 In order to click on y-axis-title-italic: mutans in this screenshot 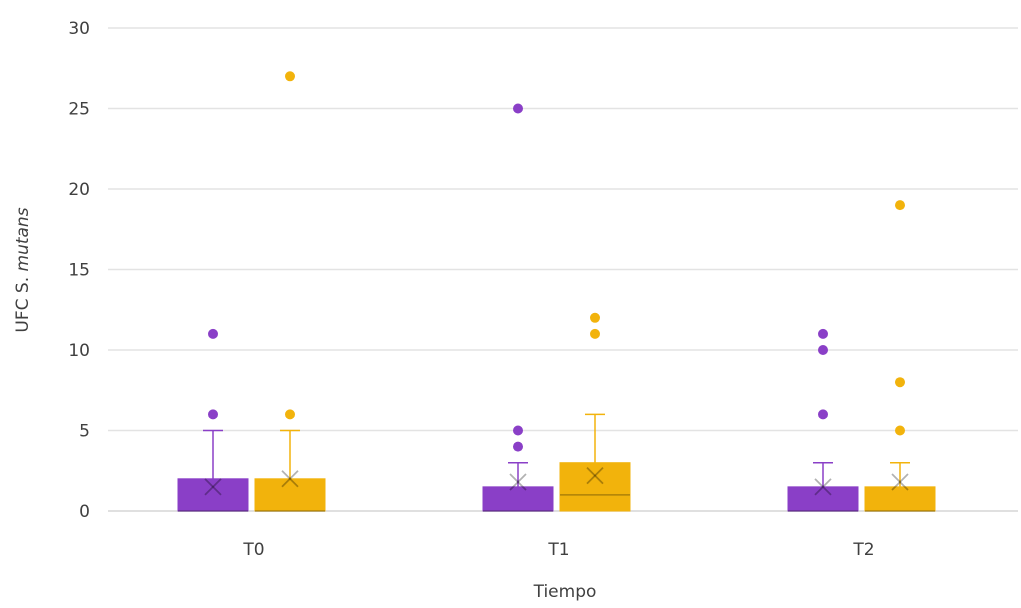, I will do `click(23, 239)`.